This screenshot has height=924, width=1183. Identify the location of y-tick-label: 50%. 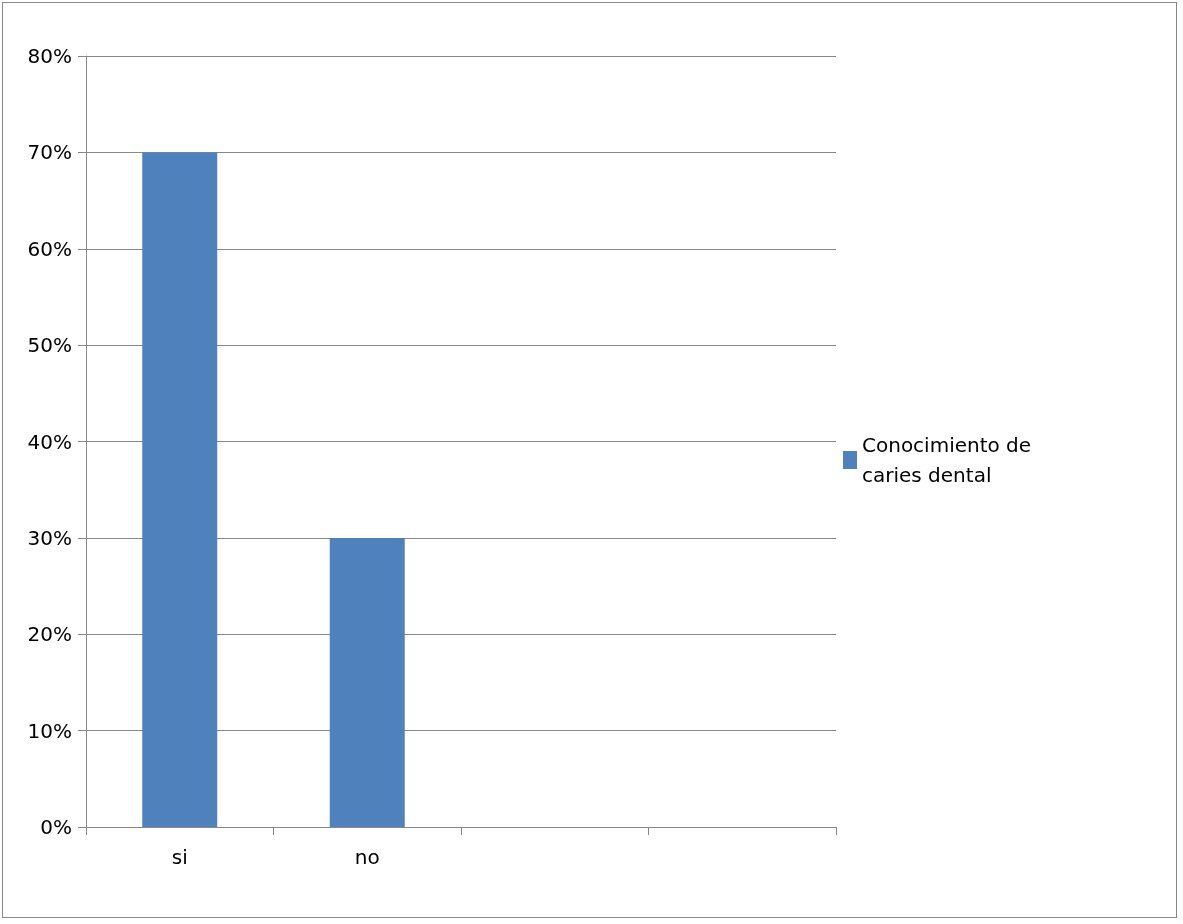
(49, 345).